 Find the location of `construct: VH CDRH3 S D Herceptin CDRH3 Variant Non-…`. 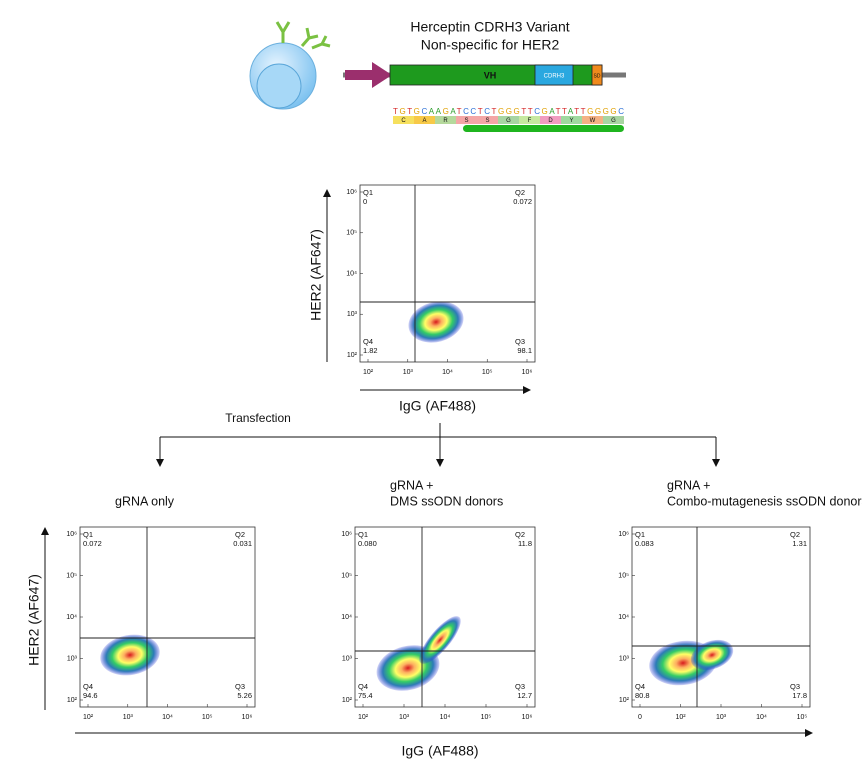

construct: VH CDRH3 S D Herceptin CDRH3 Variant Non-… is located at coordinates (484, 75).